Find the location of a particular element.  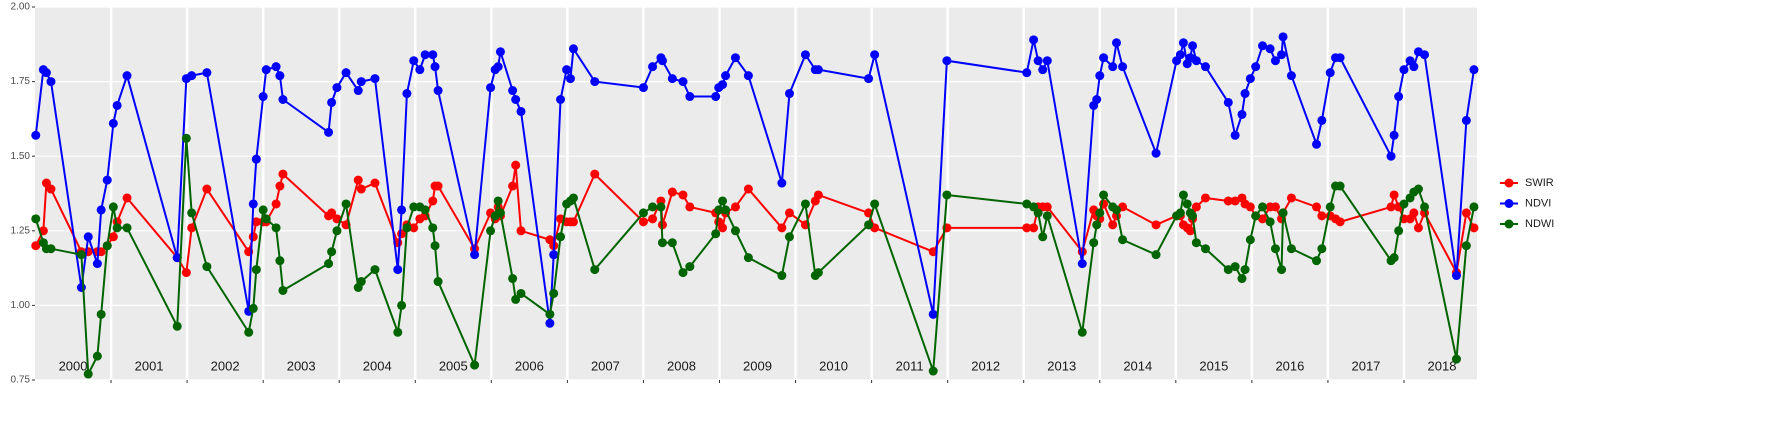

y-tick-label: 1.75 is located at coordinates (21, 81).